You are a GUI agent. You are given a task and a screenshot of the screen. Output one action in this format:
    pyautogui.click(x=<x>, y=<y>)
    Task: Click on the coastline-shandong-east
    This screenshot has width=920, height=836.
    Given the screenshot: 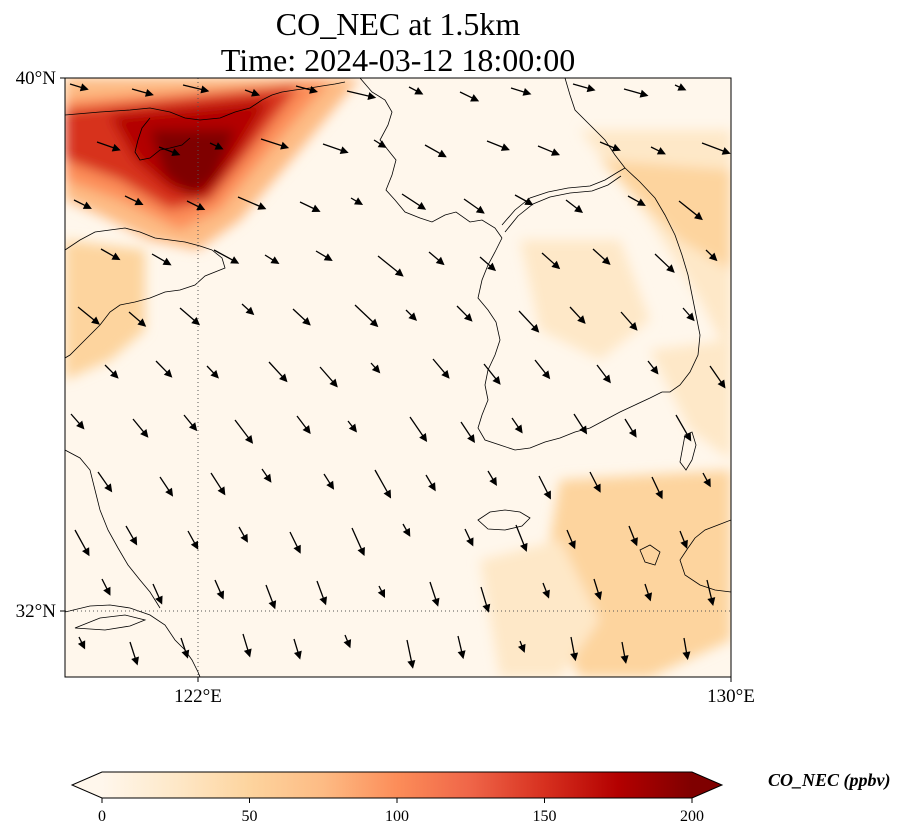 What is the action you would take?
    pyautogui.click(x=145, y=304)
    